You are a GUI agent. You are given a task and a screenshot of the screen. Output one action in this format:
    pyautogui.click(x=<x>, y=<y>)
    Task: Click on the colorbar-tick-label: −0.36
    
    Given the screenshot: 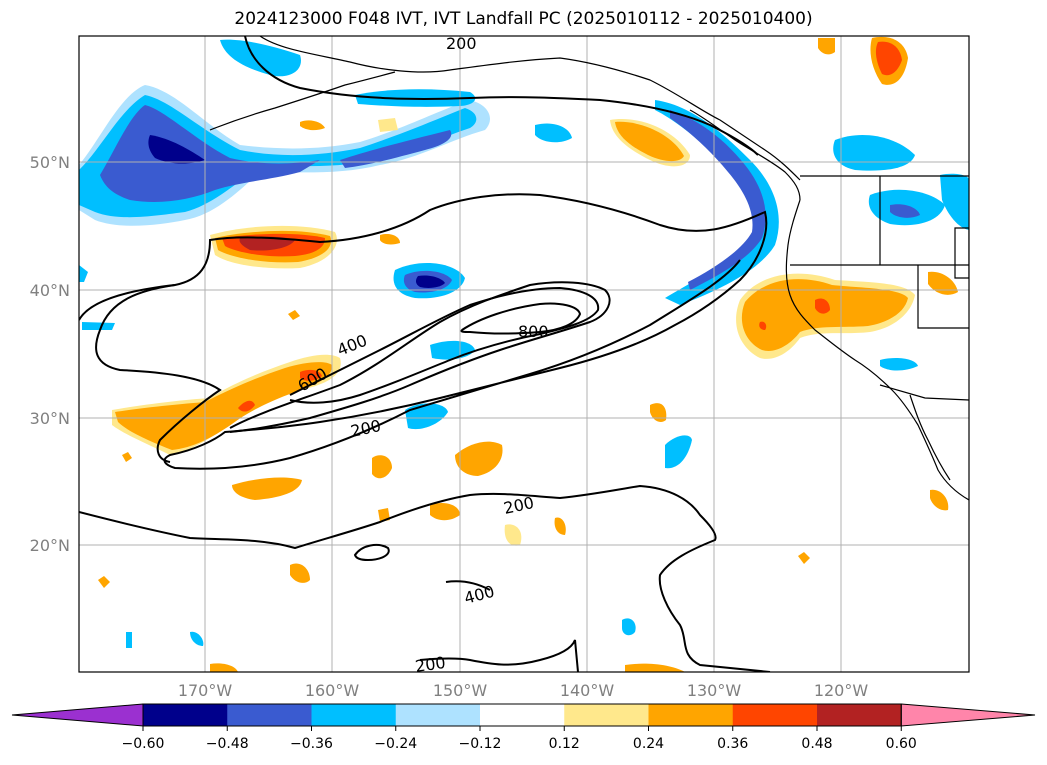 What is the action you would take?
    pyautogui.click(x=311, y=744)
    